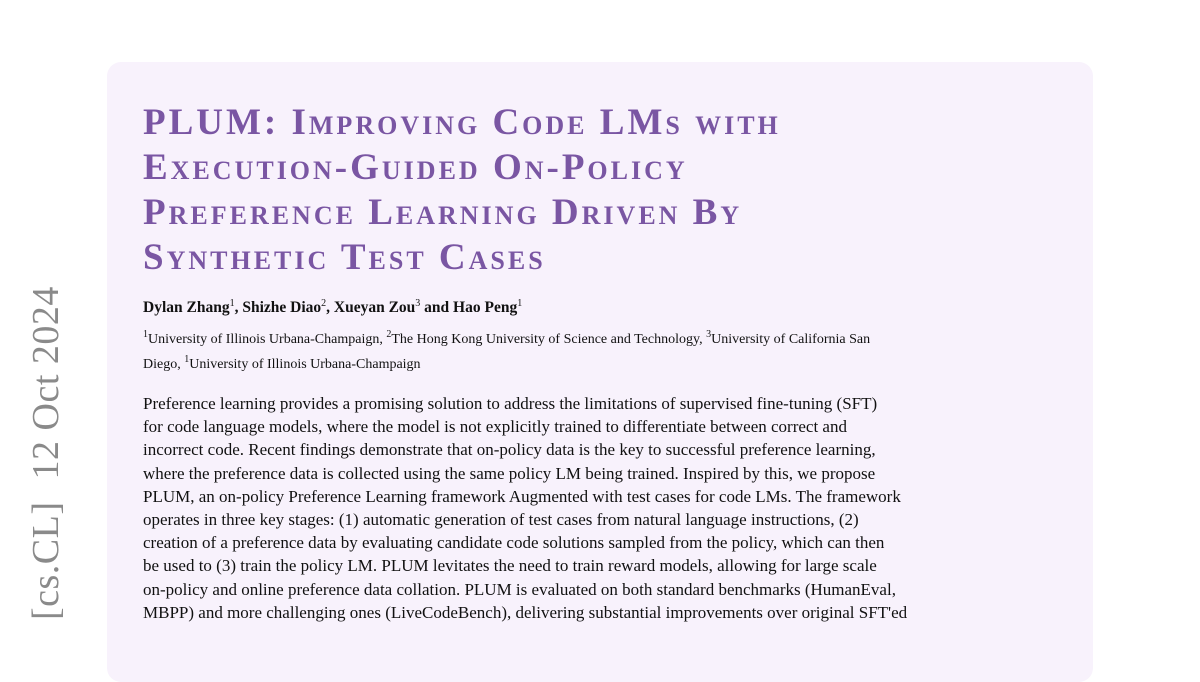 The image size is (1200, 682). I want to click on affiliation: University of Illinois Urbana-Champaign, so click(305, 364).